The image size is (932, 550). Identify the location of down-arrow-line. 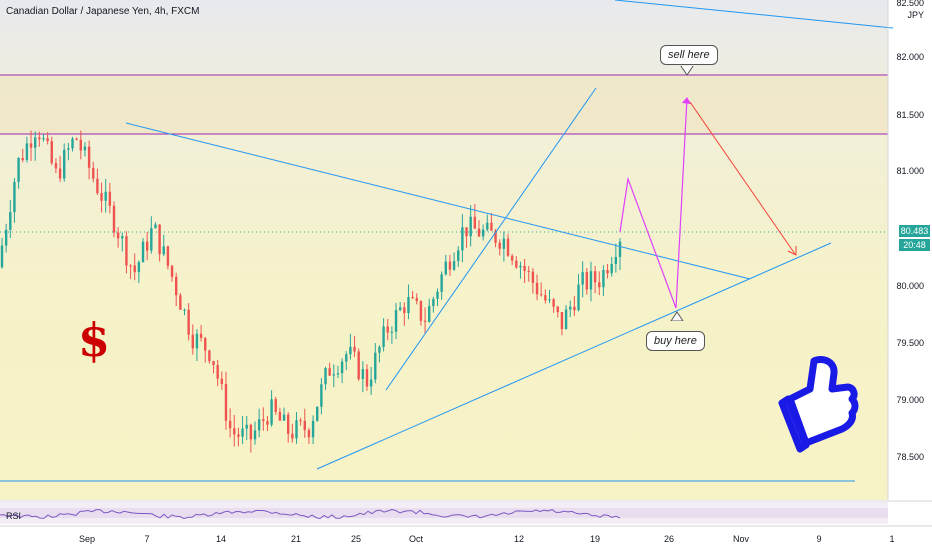
(742, 178).